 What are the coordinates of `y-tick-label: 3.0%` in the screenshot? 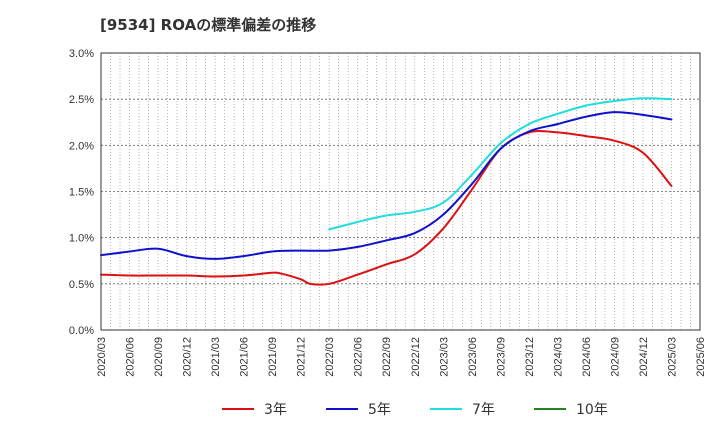 It's located at (81, 54).